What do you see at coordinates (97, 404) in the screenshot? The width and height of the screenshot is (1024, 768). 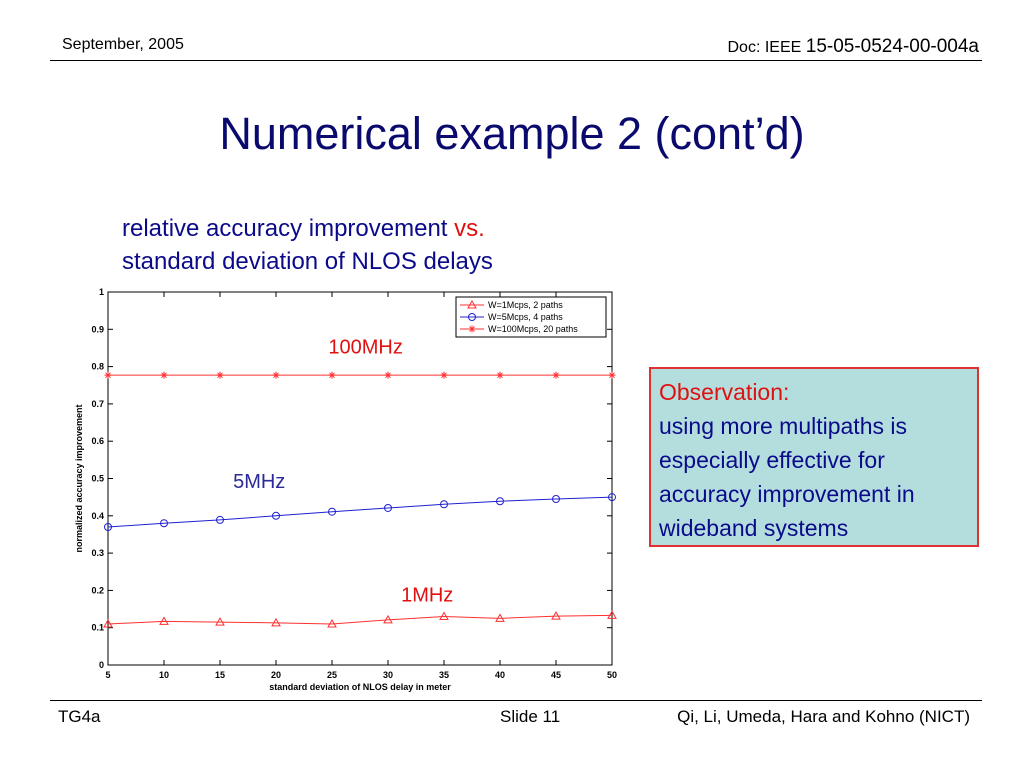 I see `y-tick-label: 0.7` at bounding box center [97, 404].